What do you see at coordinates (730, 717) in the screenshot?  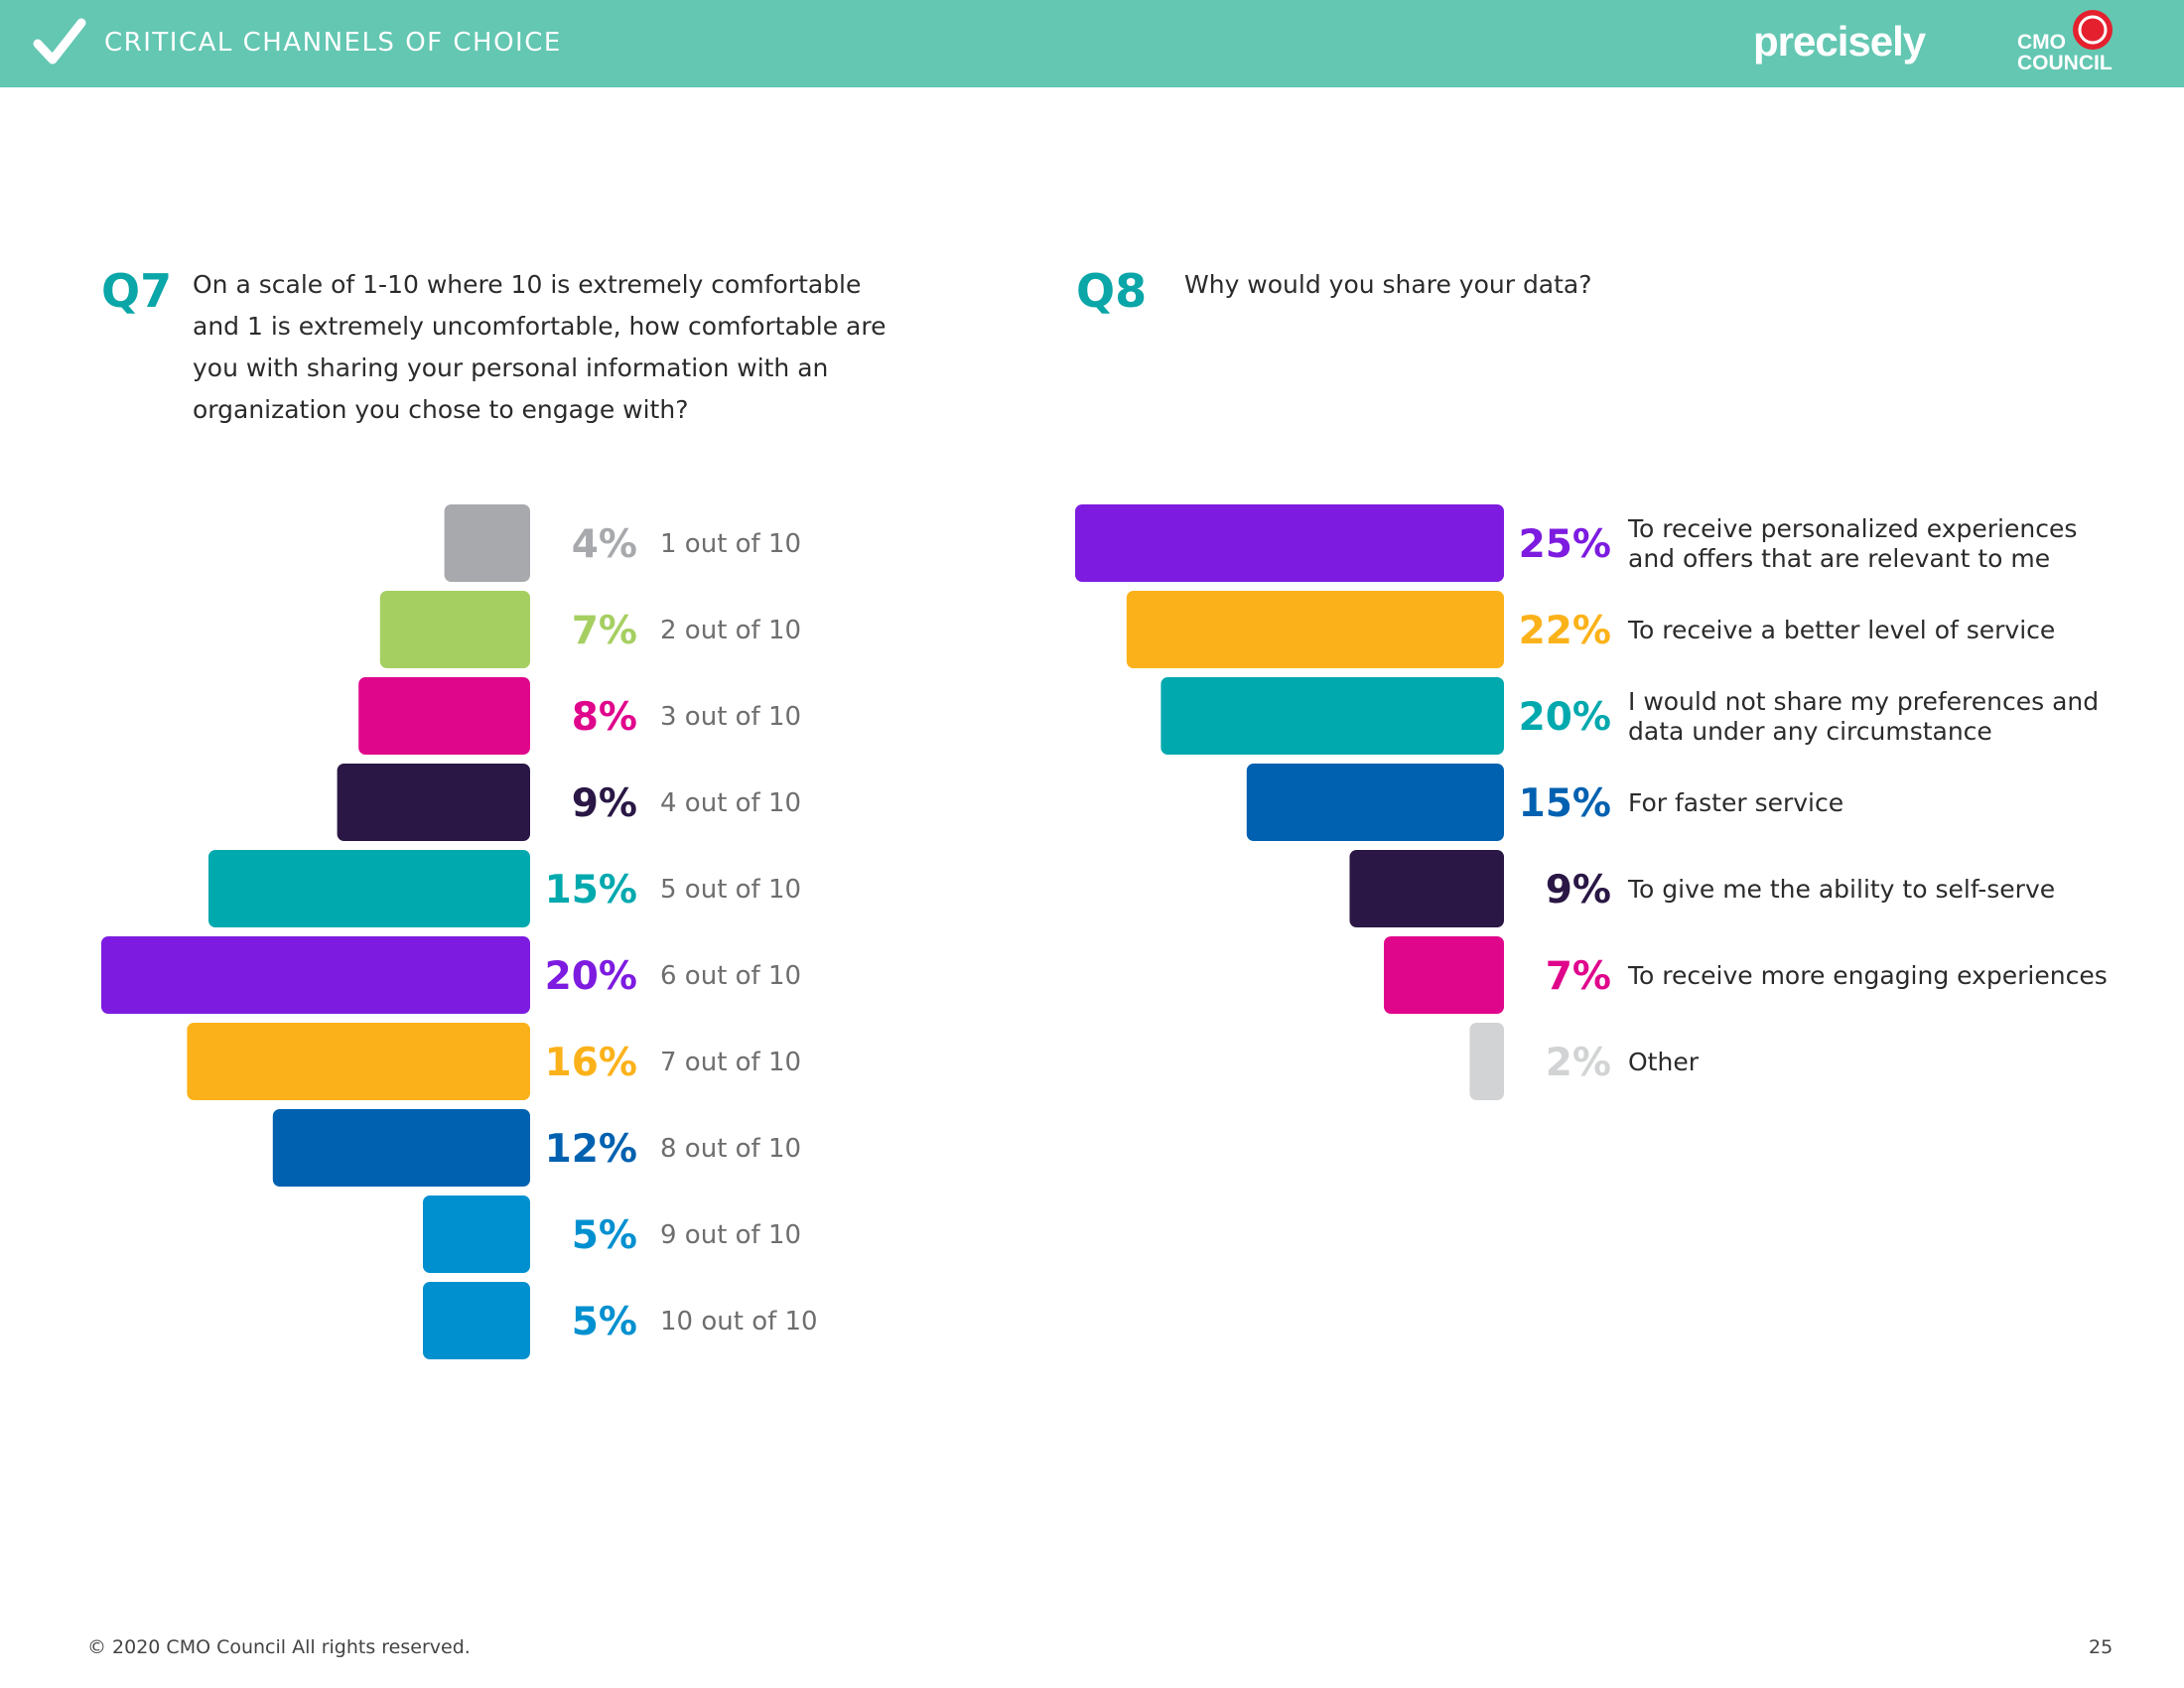 I see `q7-category-label-3: 3 out of 10` at bounding box center [730, 717].